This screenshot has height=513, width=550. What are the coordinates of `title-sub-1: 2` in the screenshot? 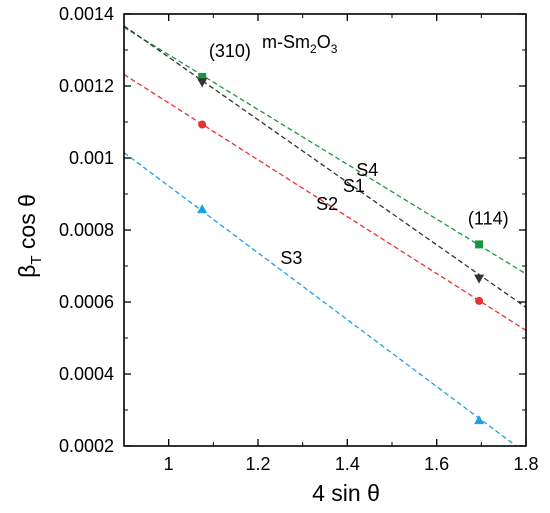 It's located at (313, 49).